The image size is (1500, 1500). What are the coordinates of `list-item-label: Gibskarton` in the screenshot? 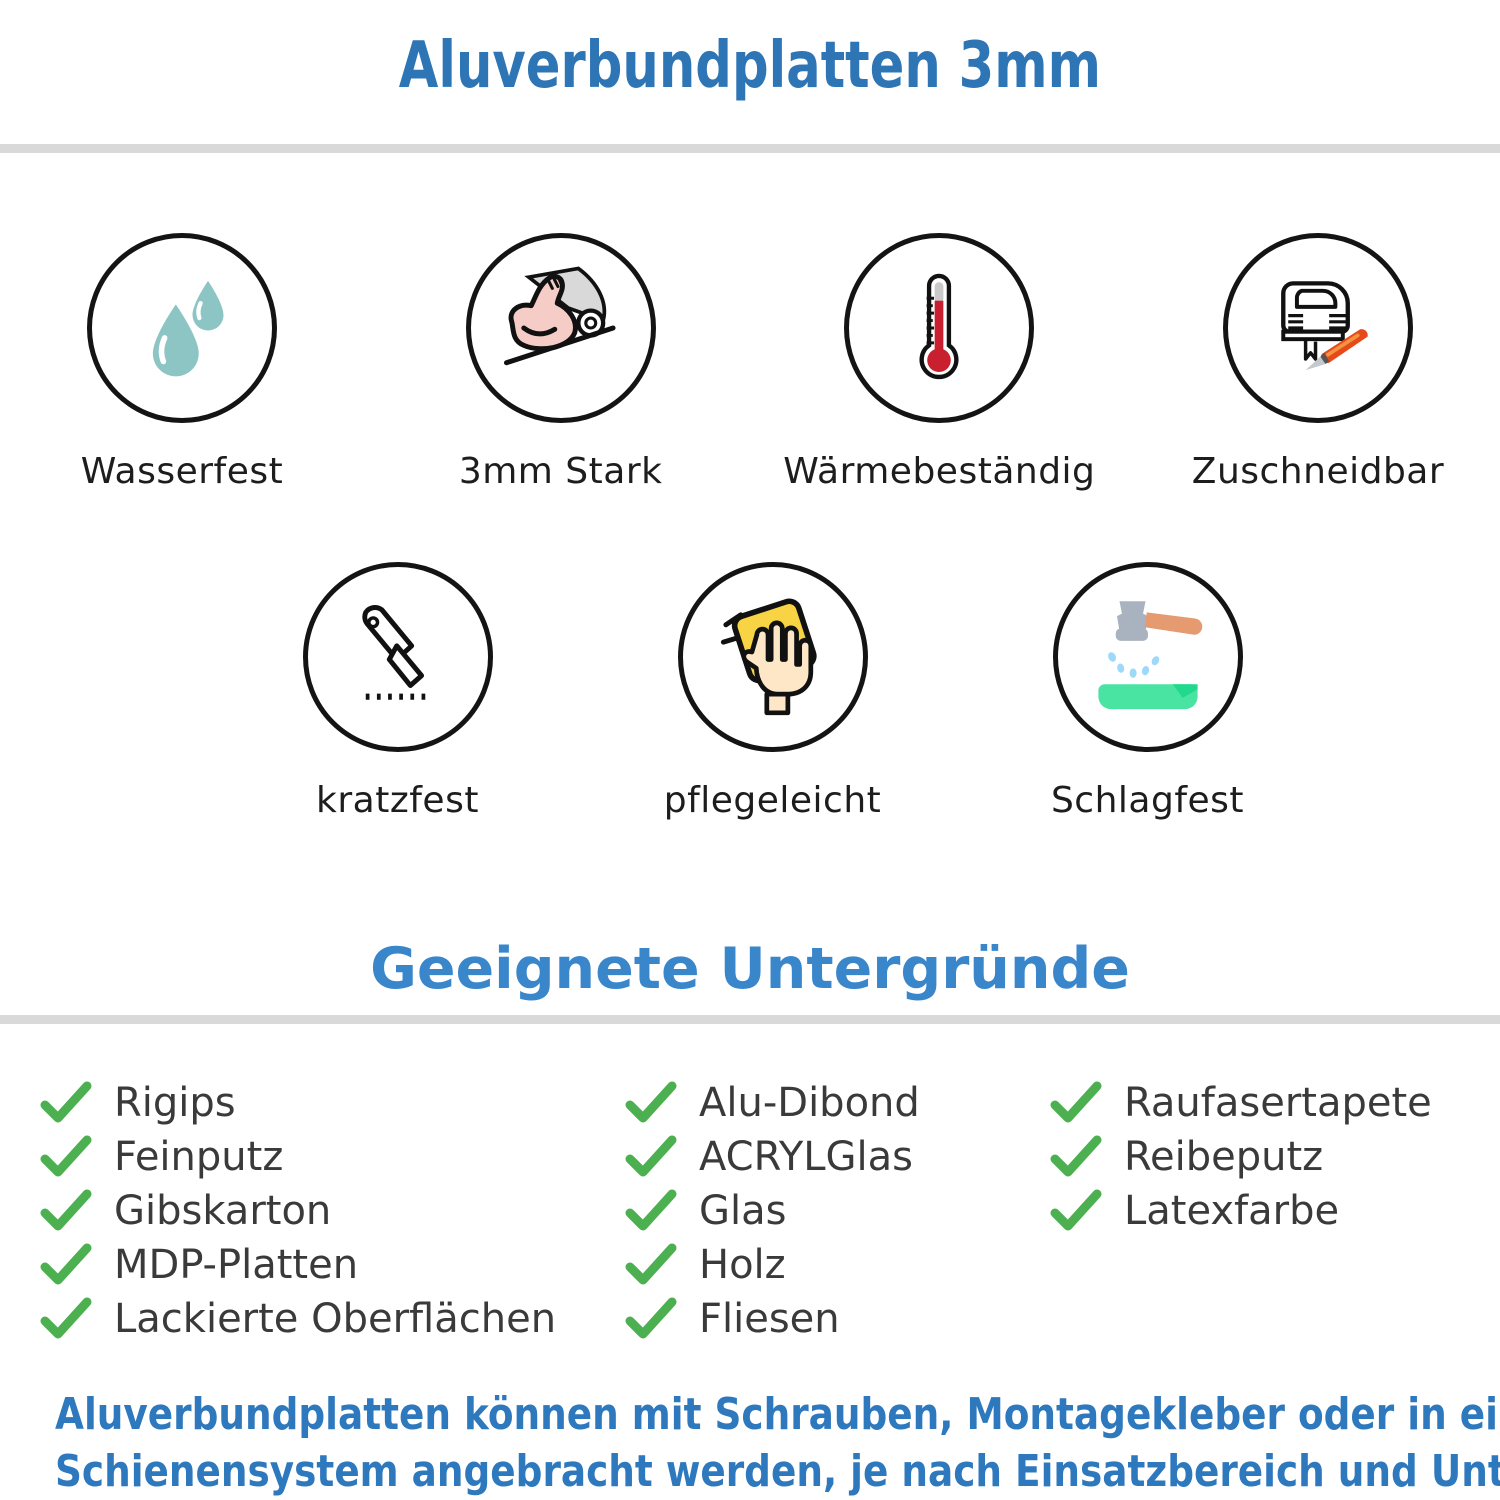 It's located at (223, 1210).